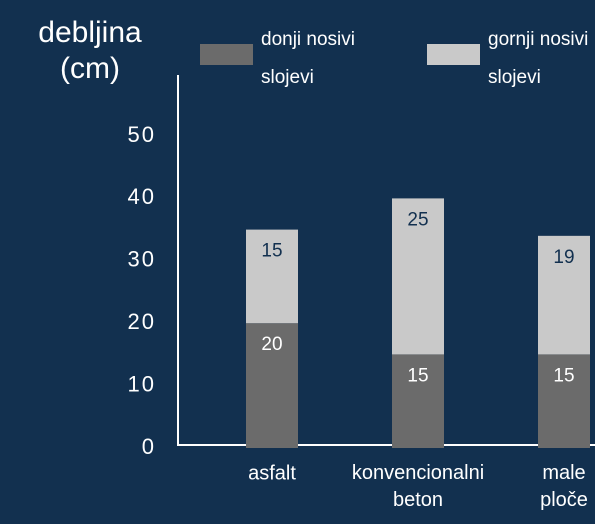  I want to click on data-label: 19, so click(563, 257).